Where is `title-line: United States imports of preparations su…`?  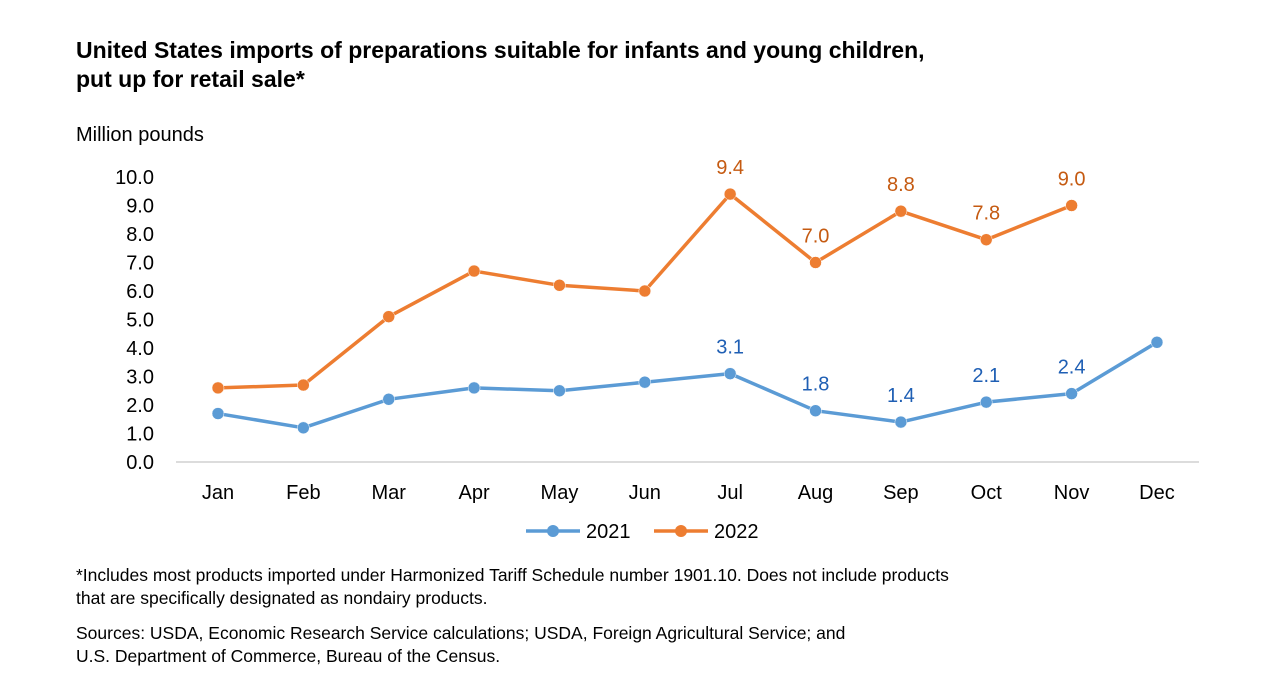
title-line: United States imports of preparations su… is located at coordinates (500, 50).